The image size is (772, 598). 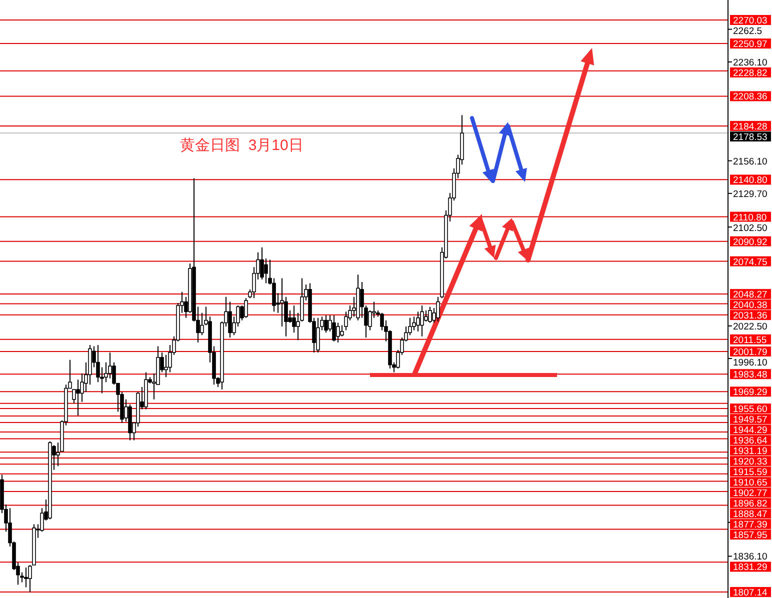 I want to click on ref-line-label: 1936.64, so click(x=750, y=441).